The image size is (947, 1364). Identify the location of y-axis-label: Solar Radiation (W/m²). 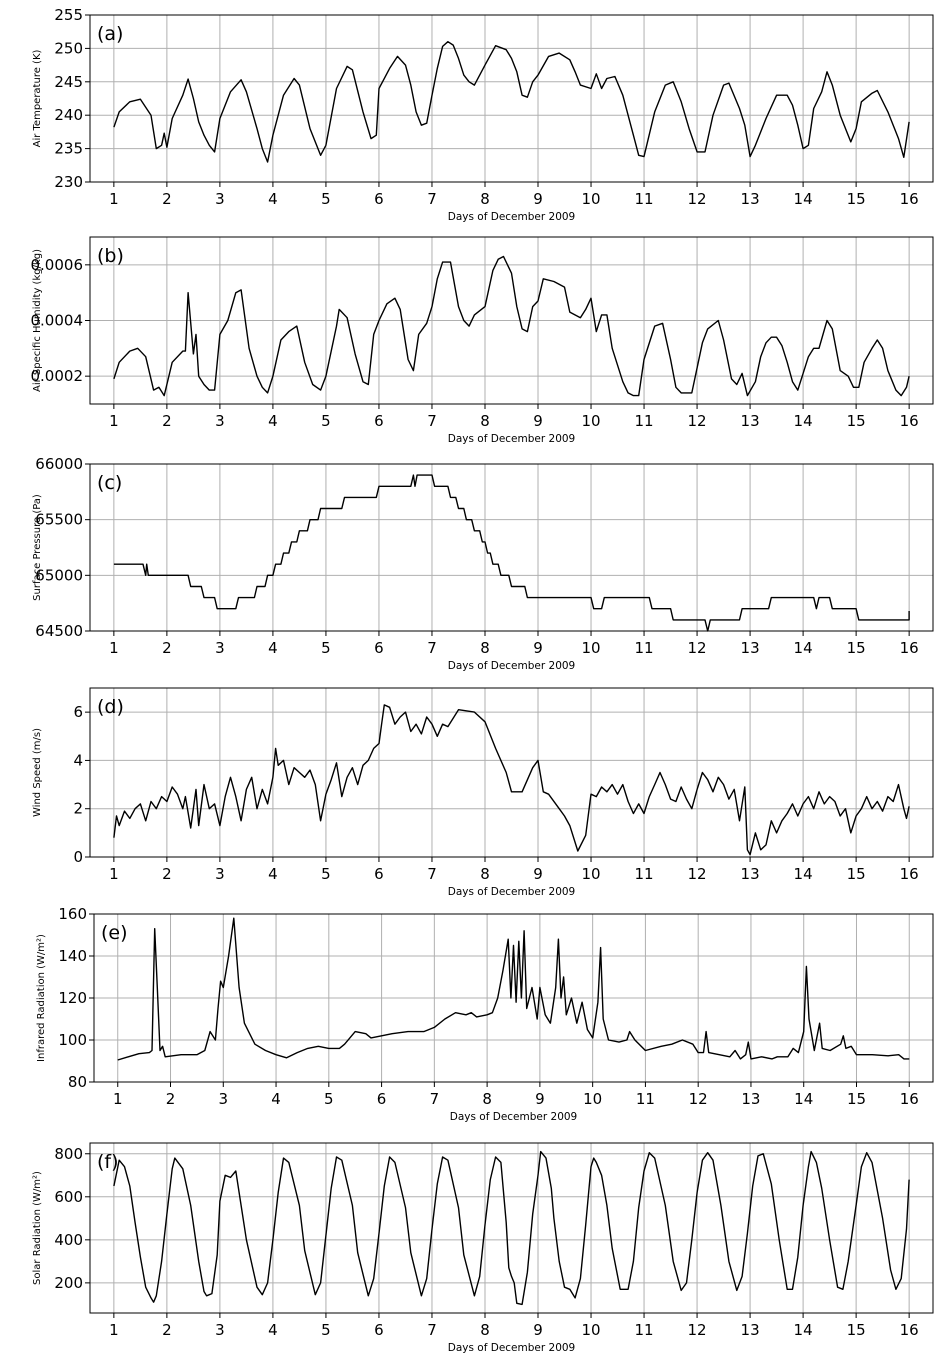
(37, 1228).